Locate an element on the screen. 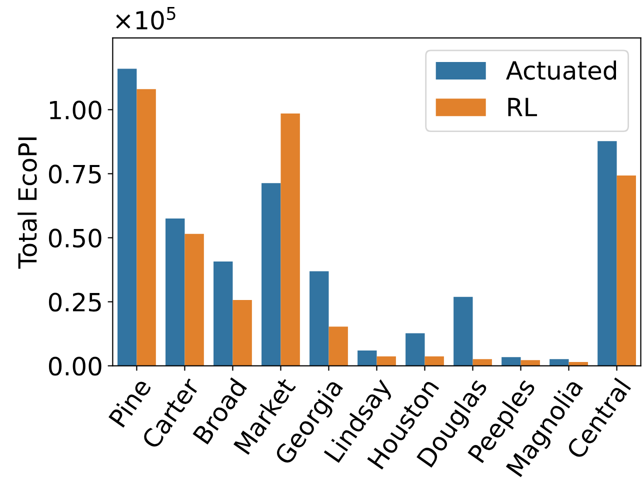 Image resolution: width=644 pixels, height=493 pixels. text: ×10$^{5}$ is located at coordinates (146, 18).